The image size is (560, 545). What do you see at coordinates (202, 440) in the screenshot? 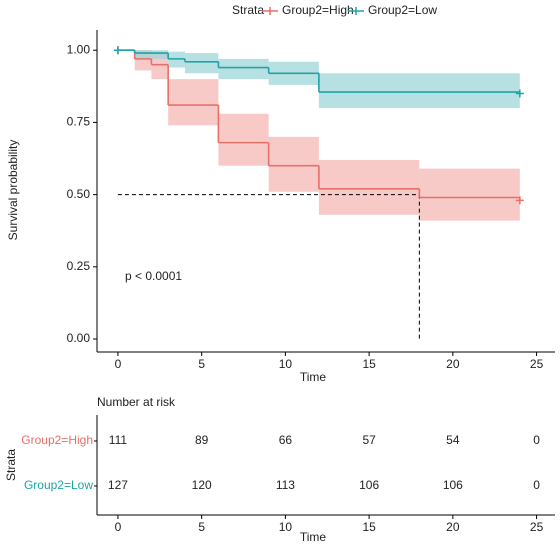
I see `risk-table-cell: 89` at bounding box center [202, 440].